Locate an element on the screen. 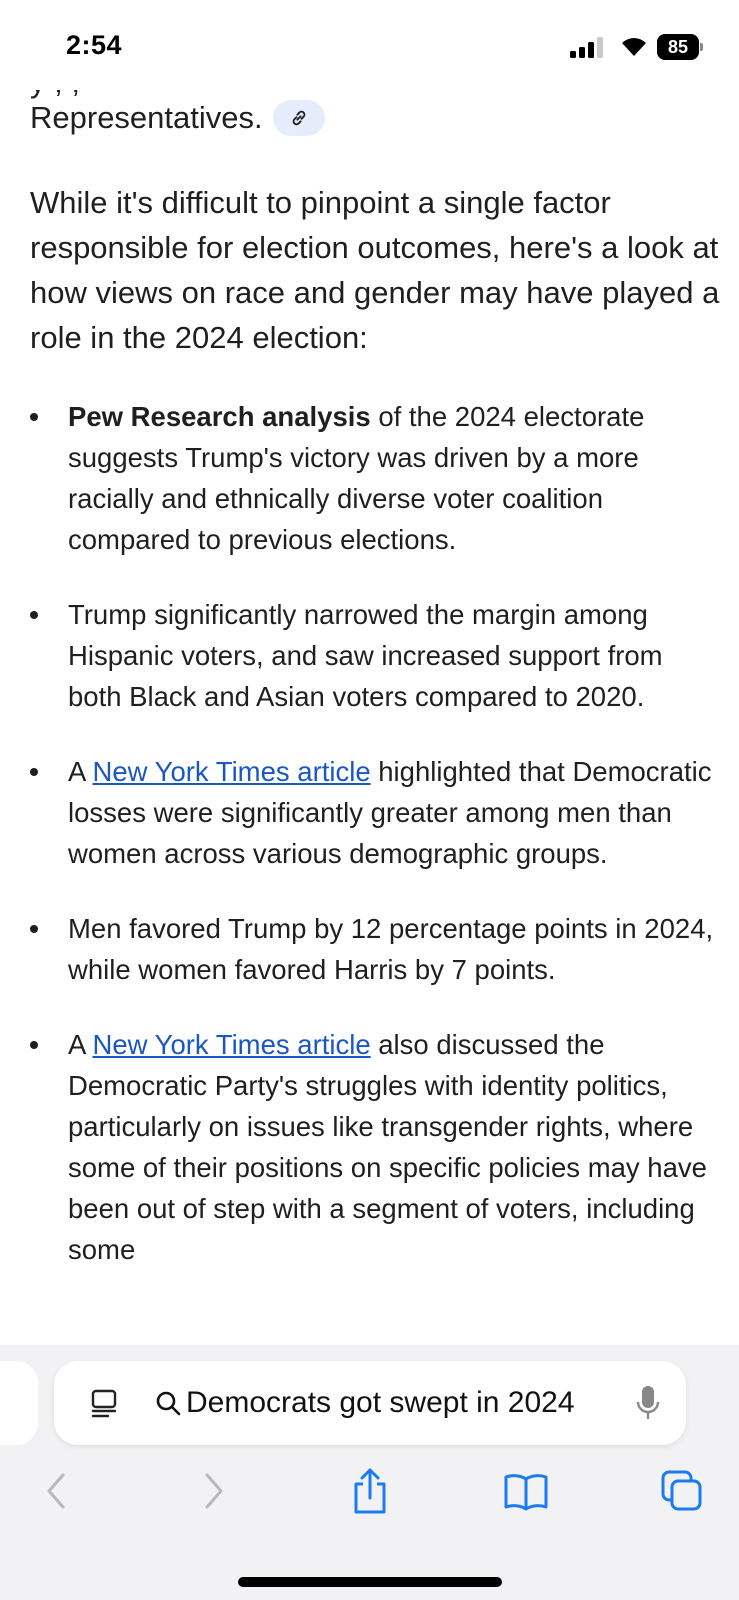 The image size is (739, 1600). share-icon is located at coordinates (370, 1491).